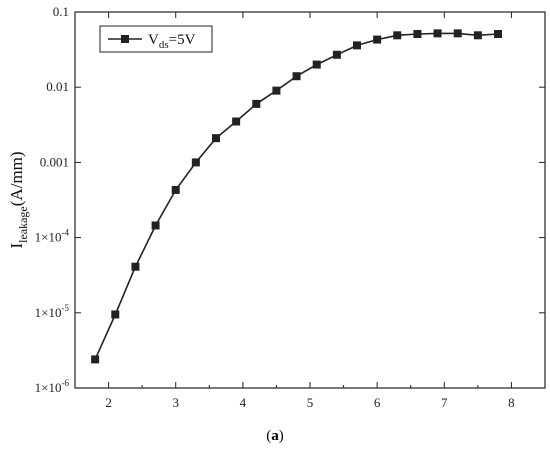 The width and height of the screenshot is (550, 450). Describe the element at coordinates (66, 308) in the screenshot. I see `y-tick-exponent: -5` at that location.